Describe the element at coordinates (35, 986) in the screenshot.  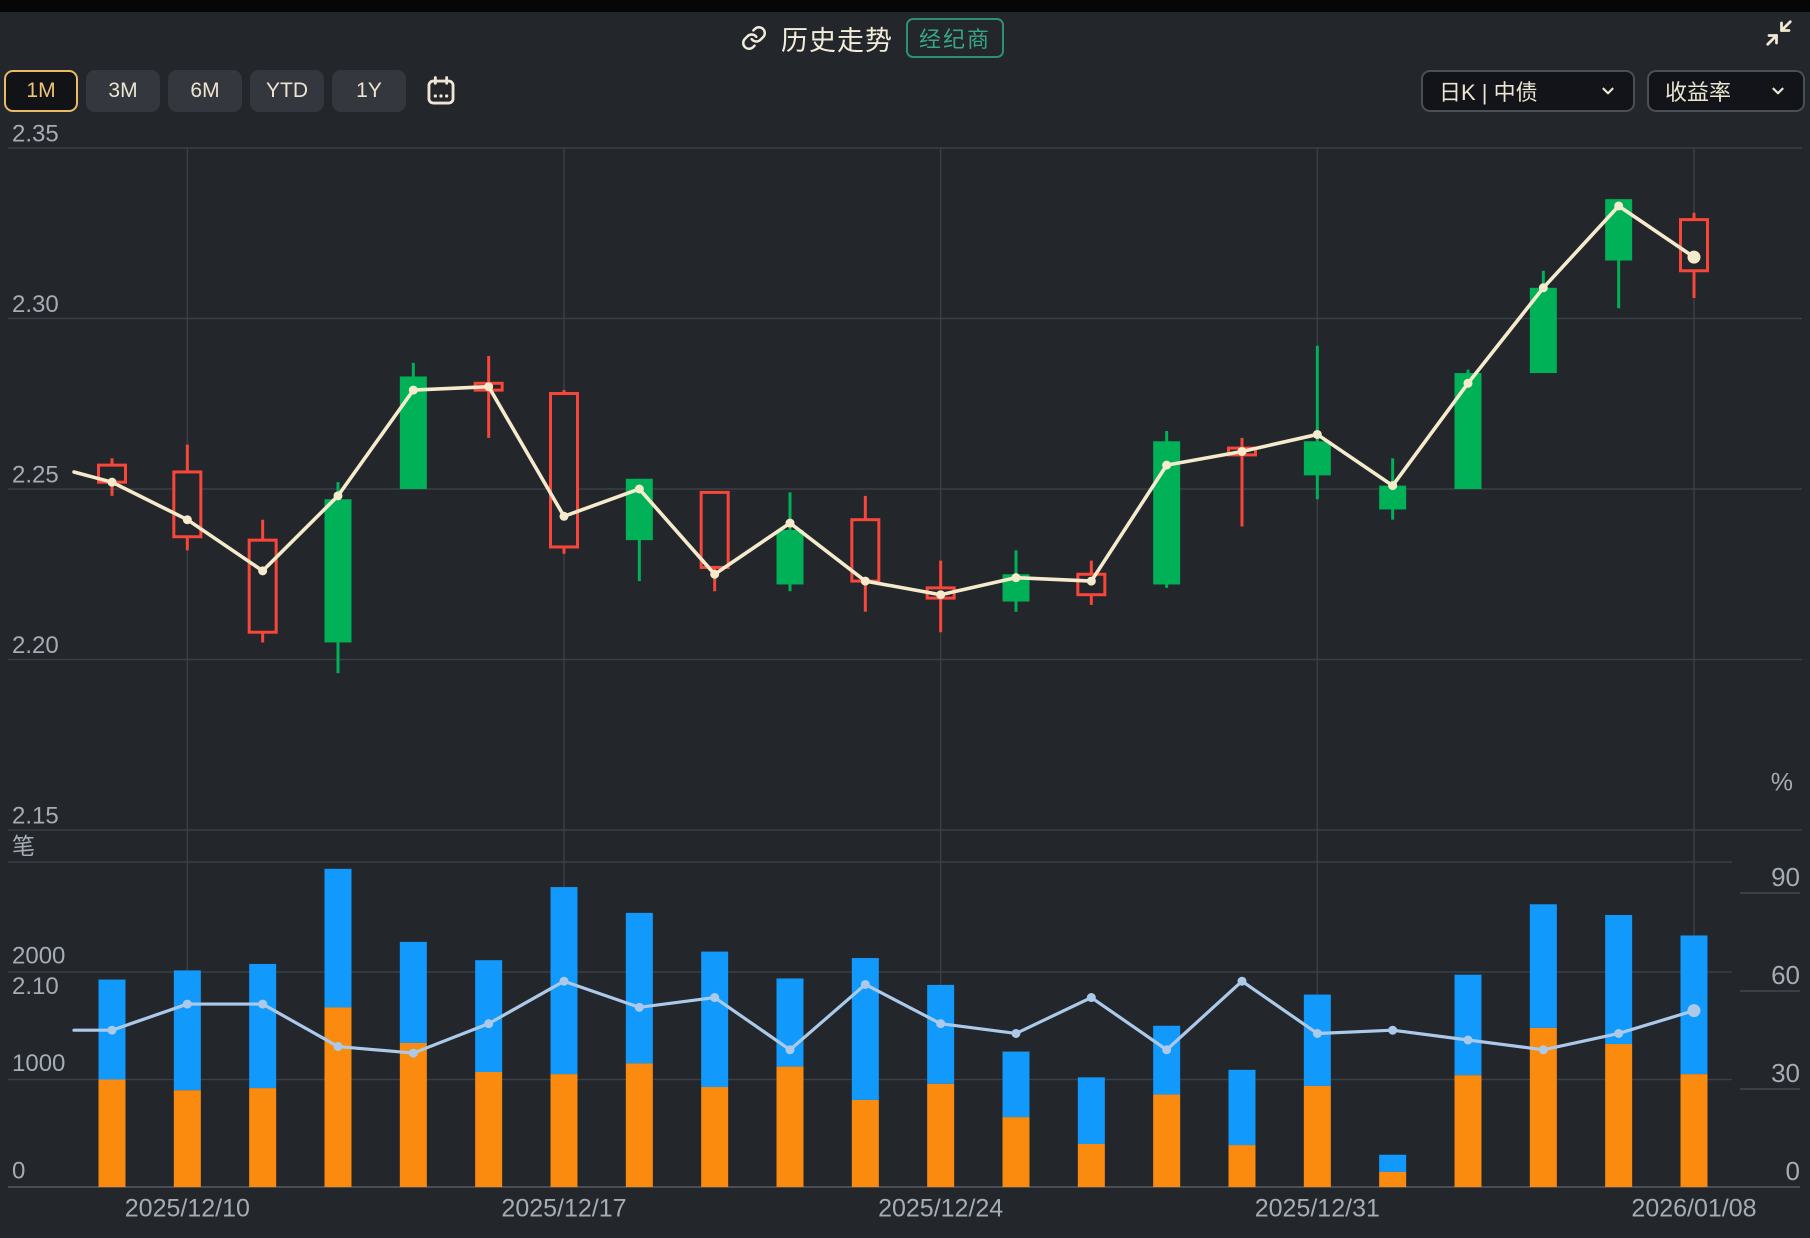
I see `price-axis-label: 2.10` at that location.